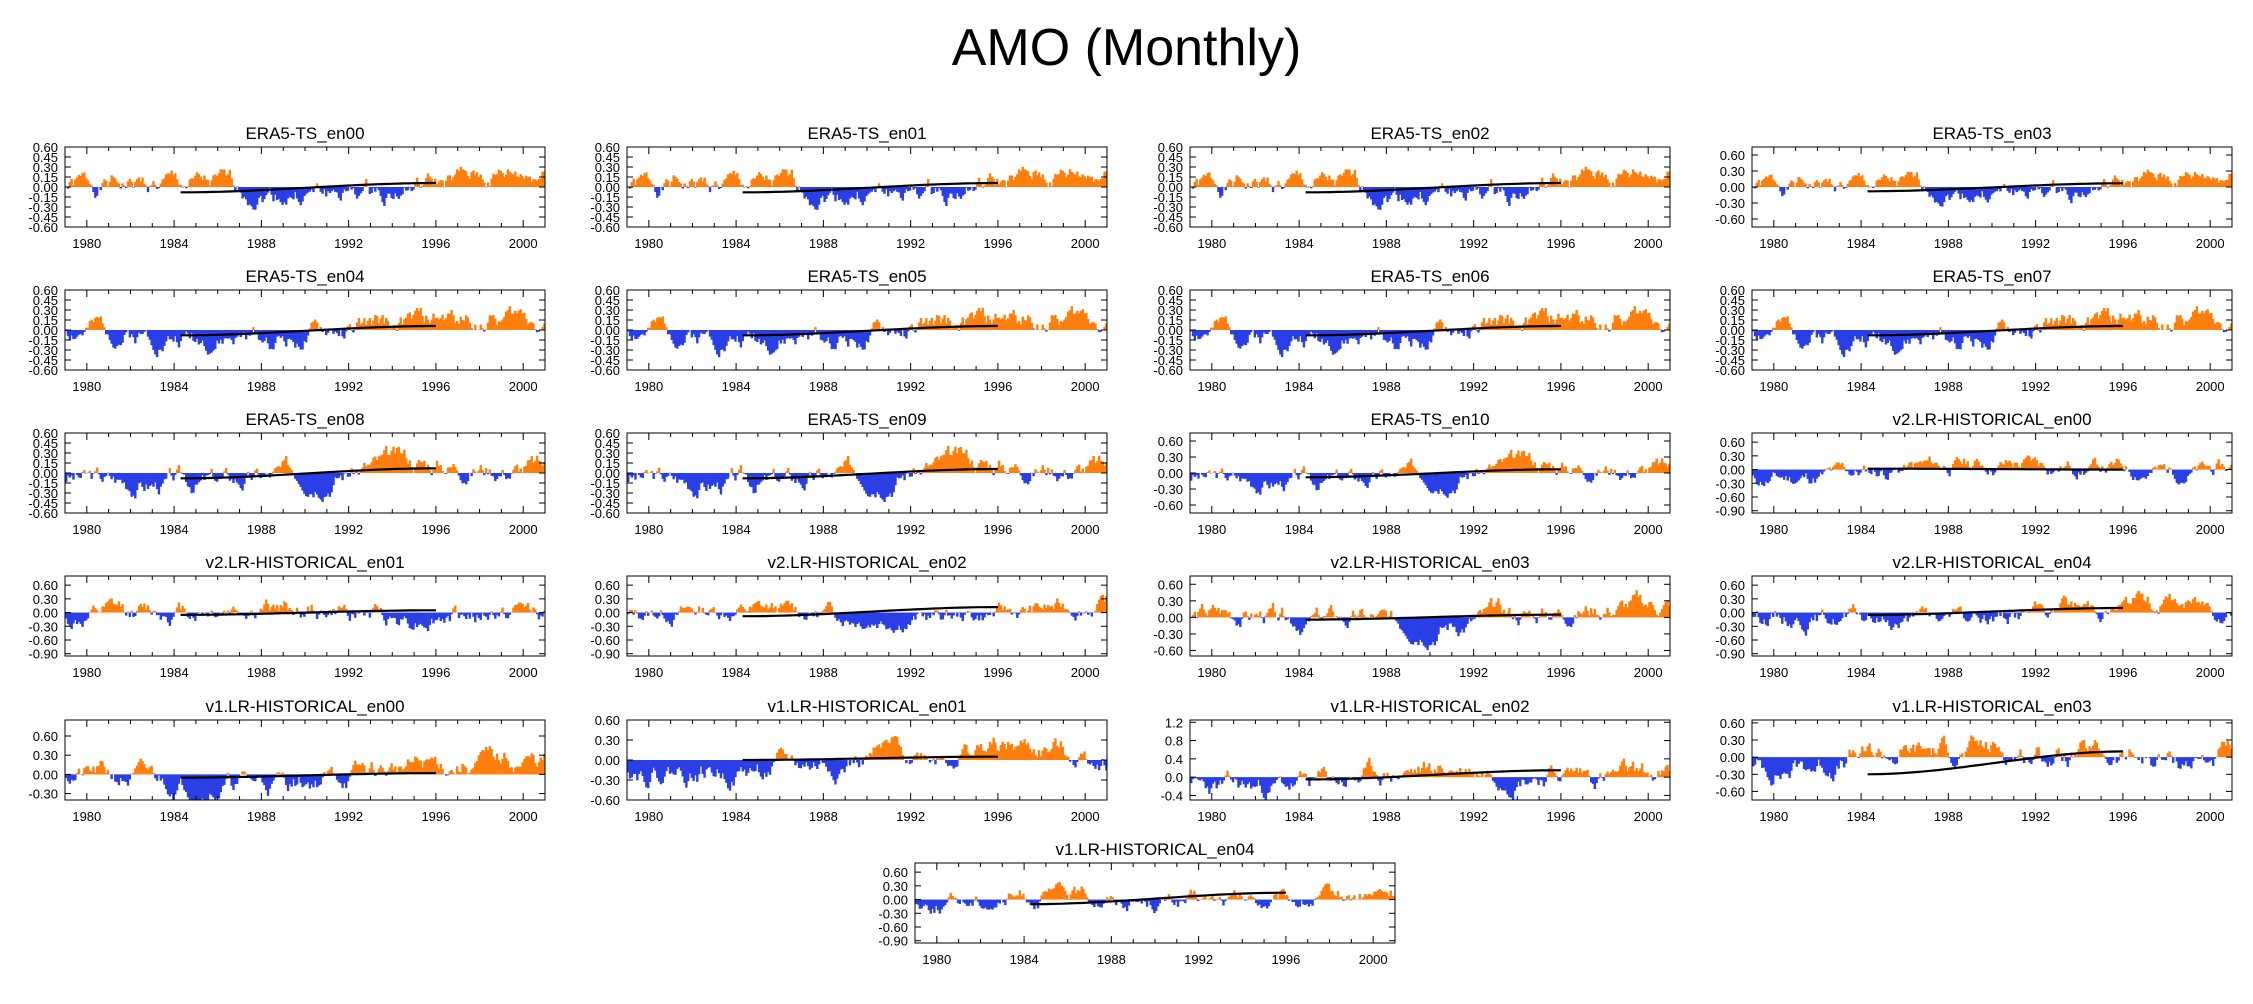 This screenshot has width=2253, height=1004. What do you see at coordinates (308, 330) in the screenshot?
I see `trend-line` at bounding box center [308, 330].